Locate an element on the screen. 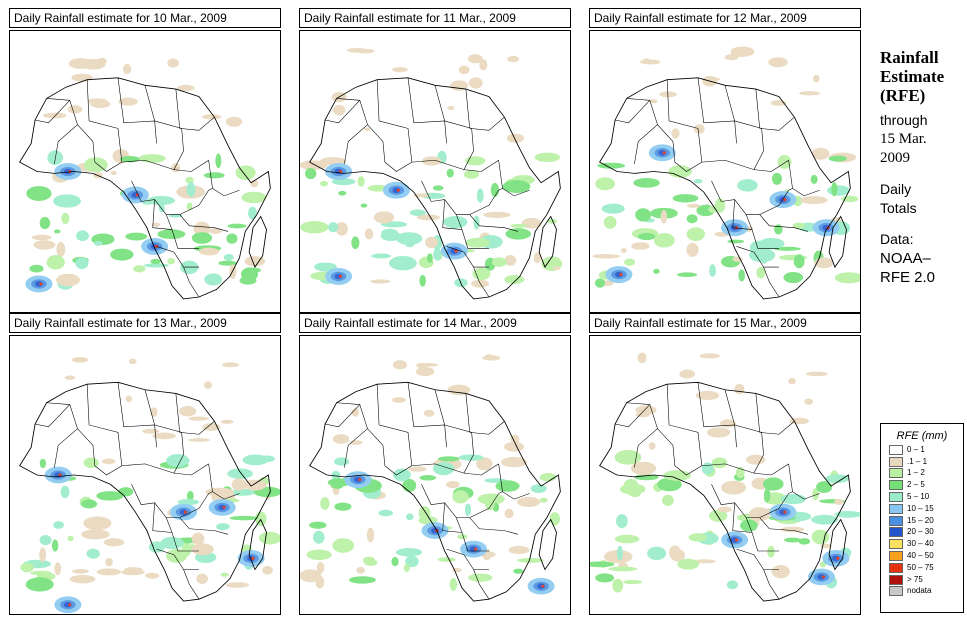 The height and width of the screenshot is (626, 967). legend-item: 10 – 15 is located at coordinates (926, 509).